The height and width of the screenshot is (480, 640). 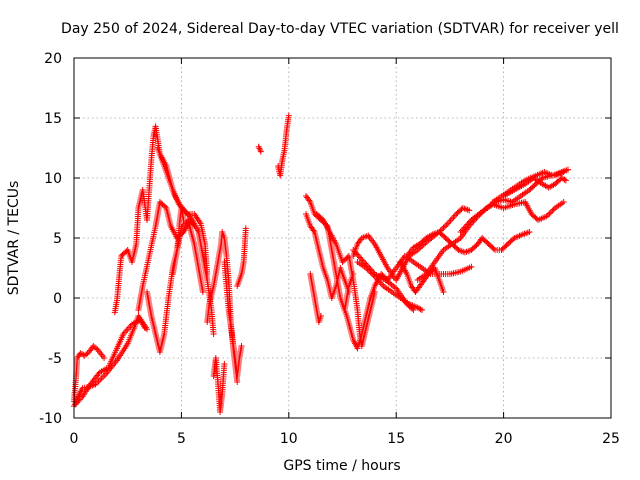 What do you see at coordinates (530, 185) in the screenshot?
I see `series-track-ac` at bounding box center [530, 185].